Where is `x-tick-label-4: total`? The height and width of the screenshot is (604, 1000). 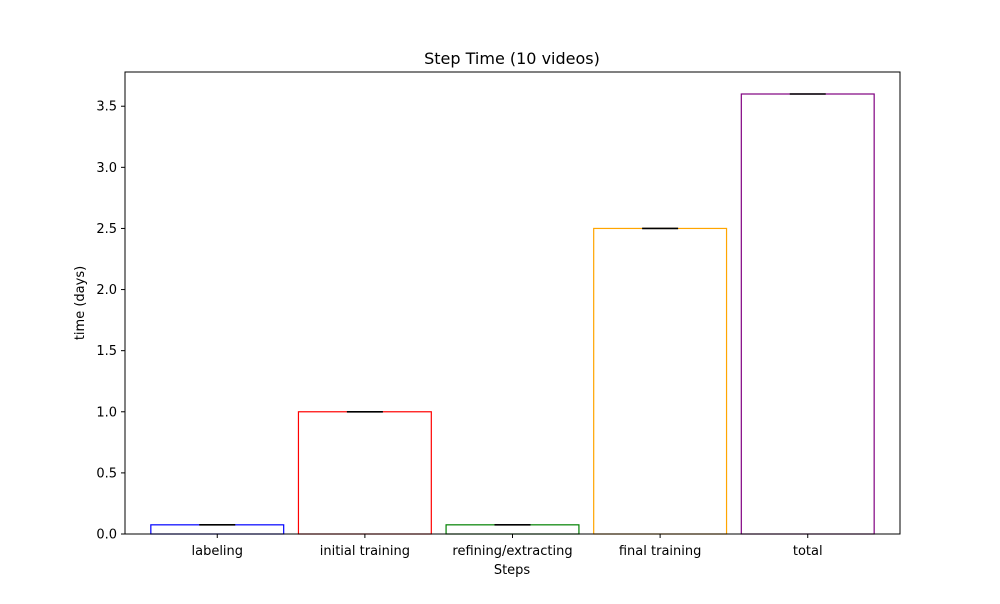
x-tick-label-4: total is located at coordinates (808, 551).